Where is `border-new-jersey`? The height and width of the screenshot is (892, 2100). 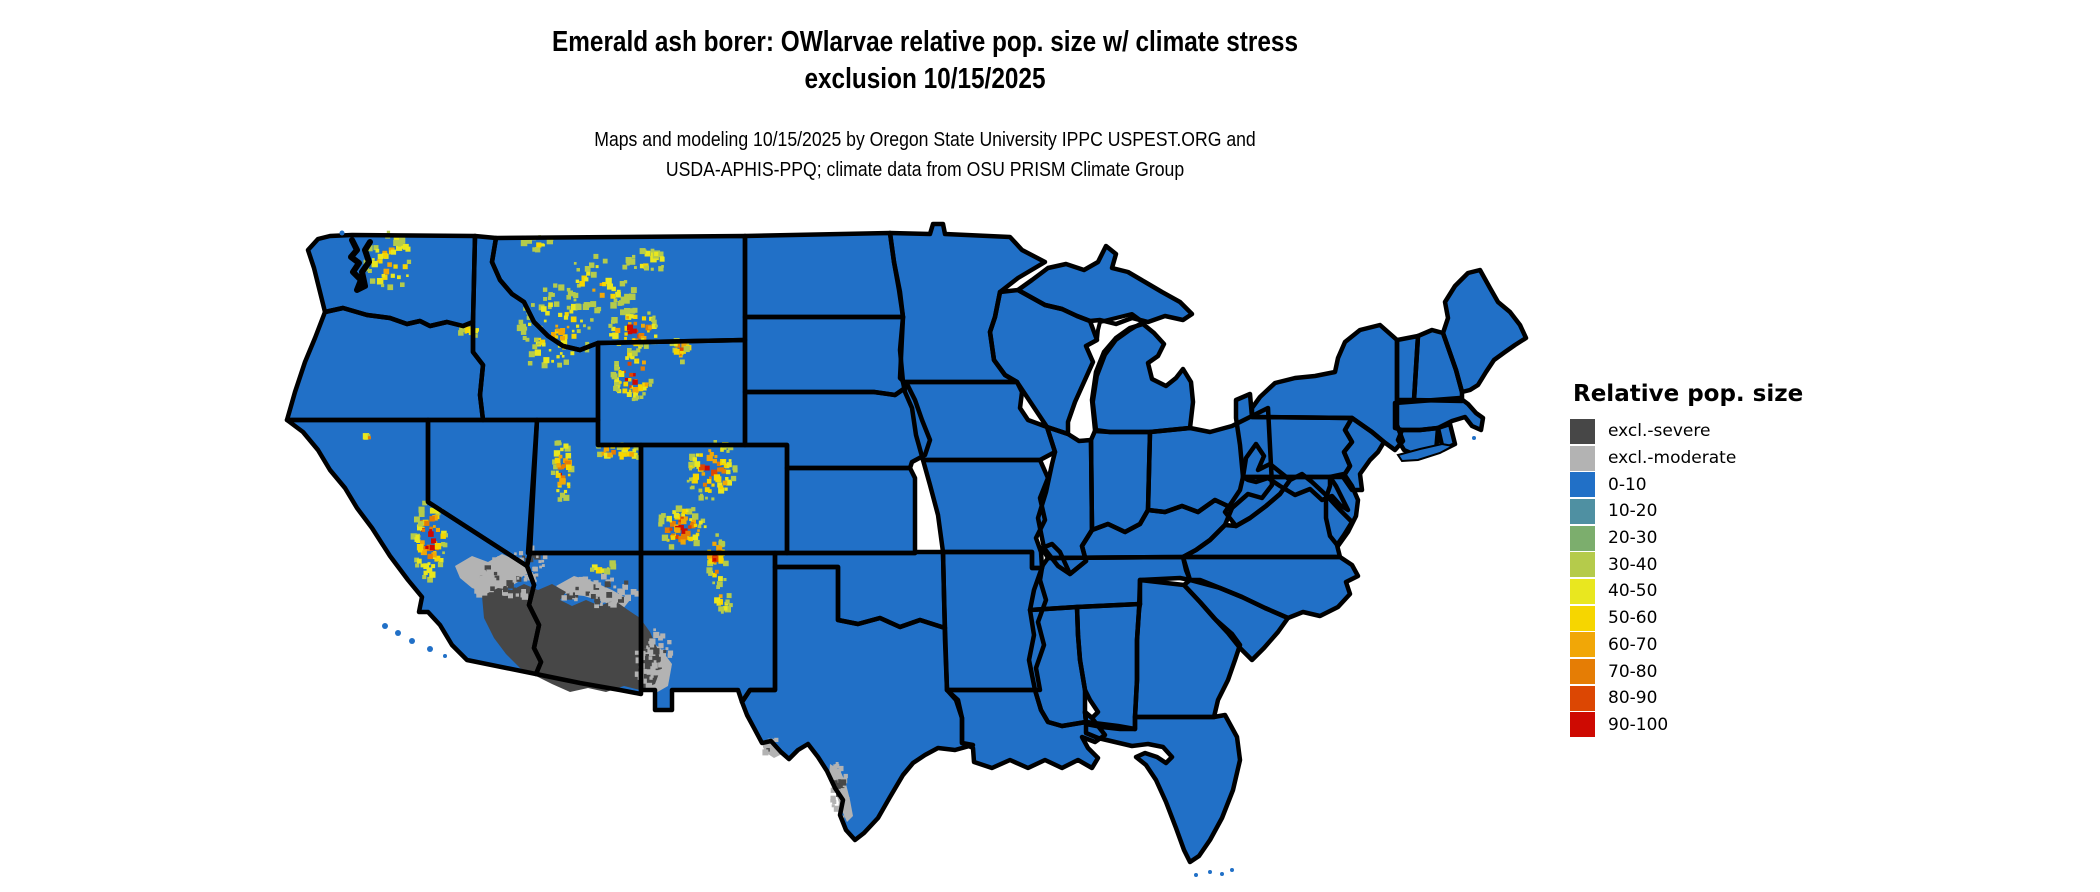
border-new-jersey is located at coordinates (1363, 454).